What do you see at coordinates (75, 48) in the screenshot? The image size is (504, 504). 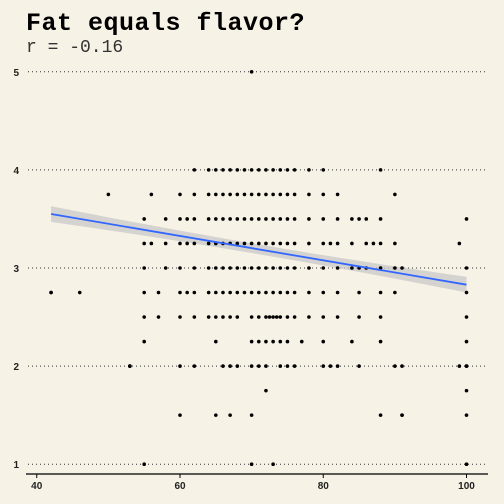 I see `chart-subtitle: r = -0.16` at bounding box center [75, 48].